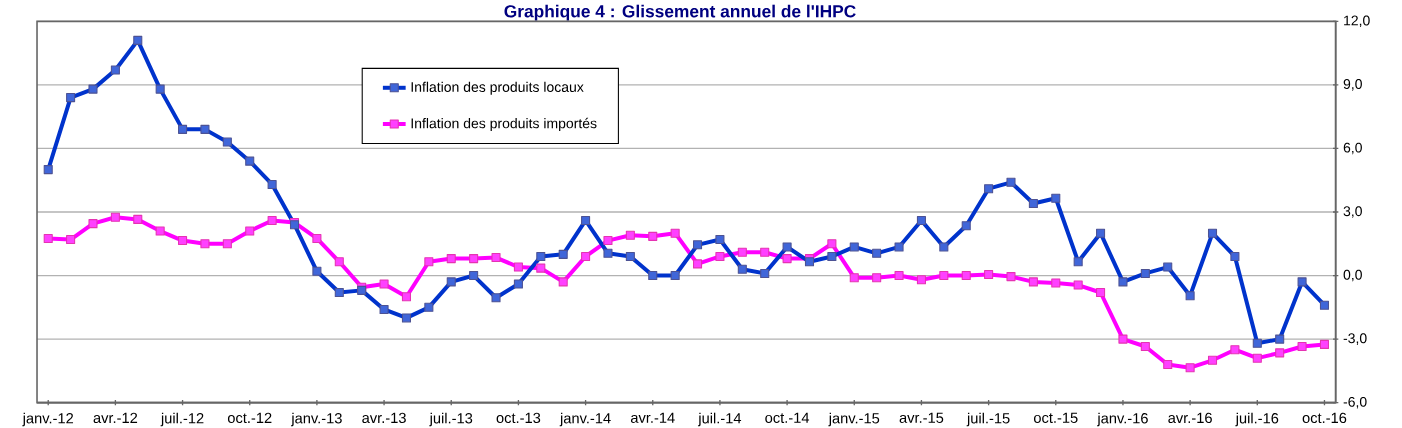 The width and height of the screenshot is (1402, 428). What do you see at coordinates (1355, 402) in the screenshot?
I see `y-tick-label: -6,0` at bounding box center [1355, 402].